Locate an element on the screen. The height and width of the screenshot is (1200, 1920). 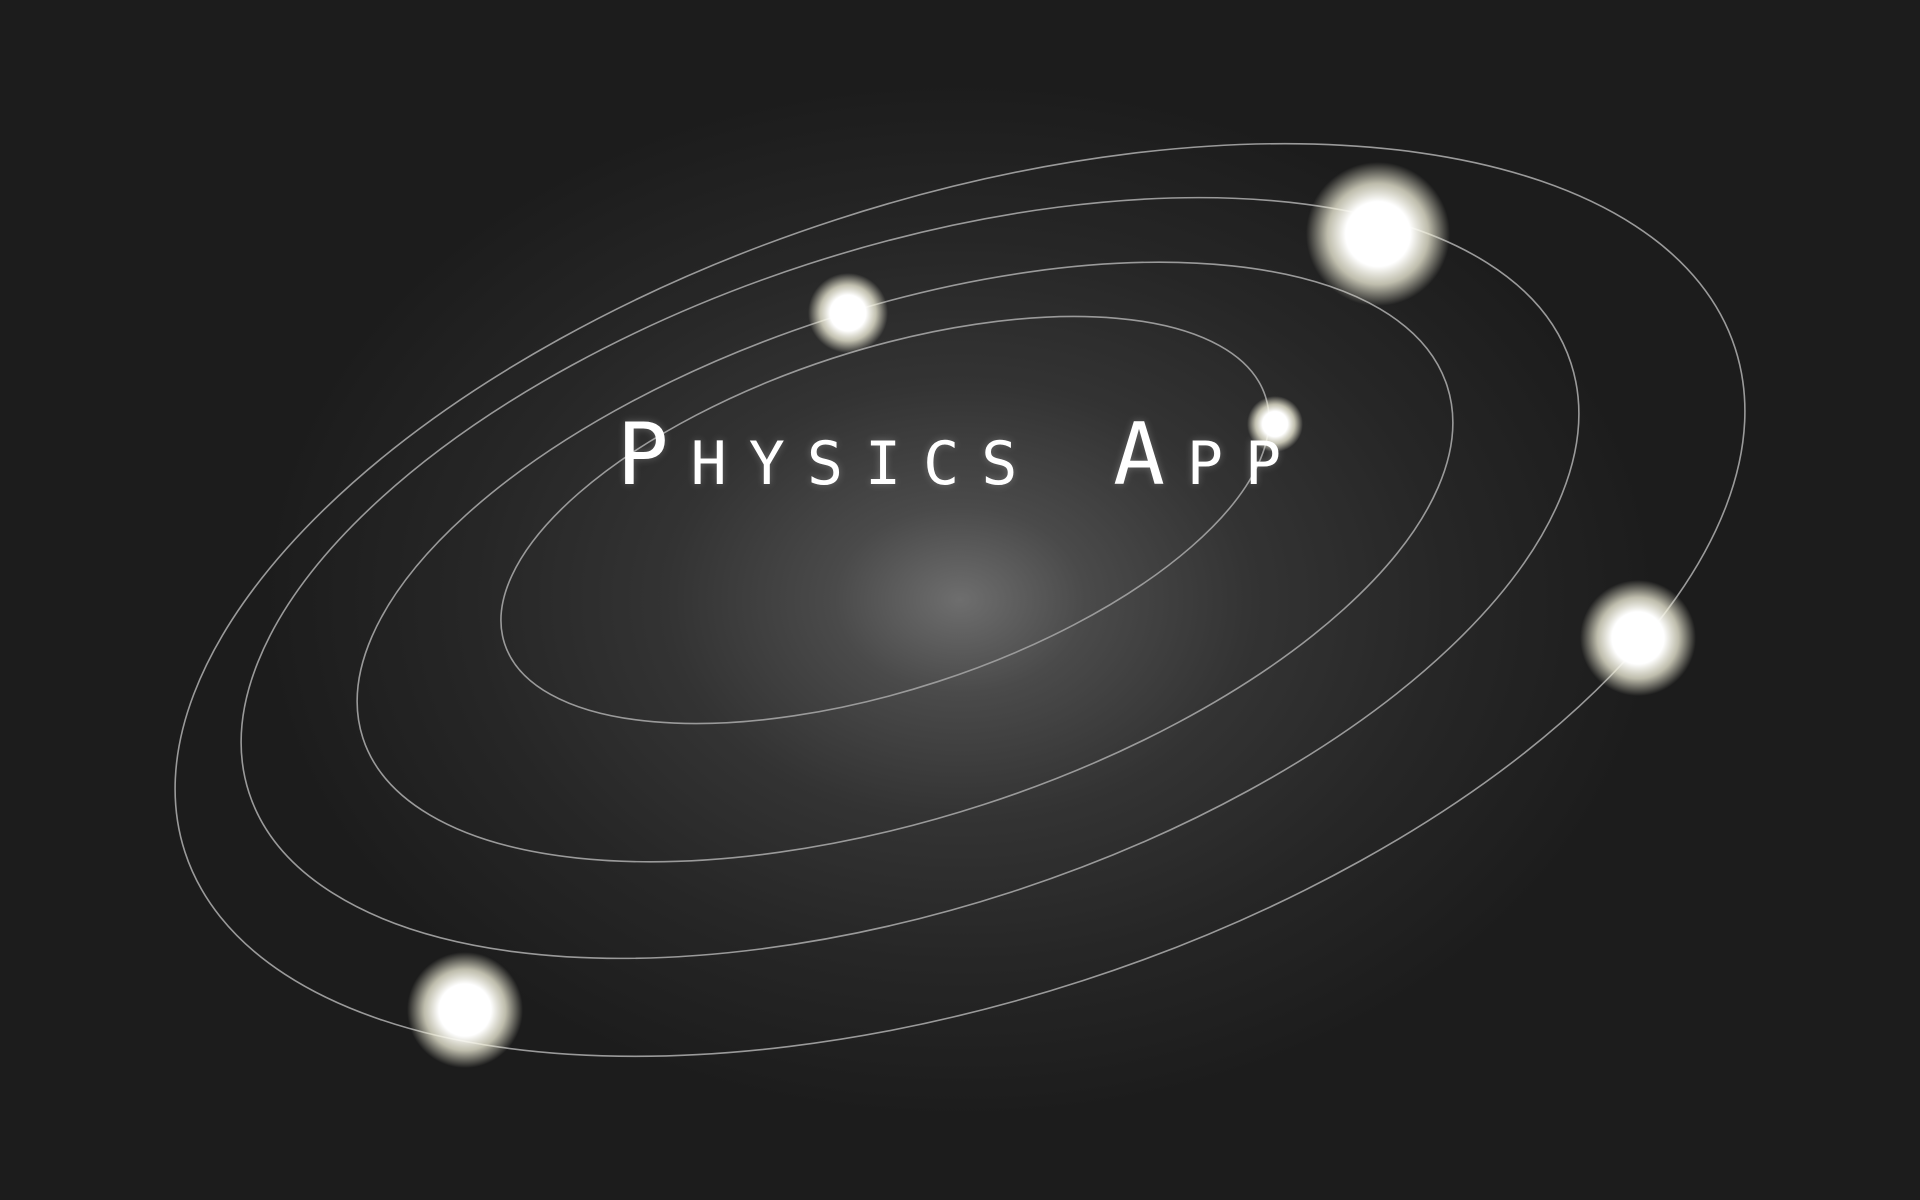
orbit-path is located at coordinates (885, 520).